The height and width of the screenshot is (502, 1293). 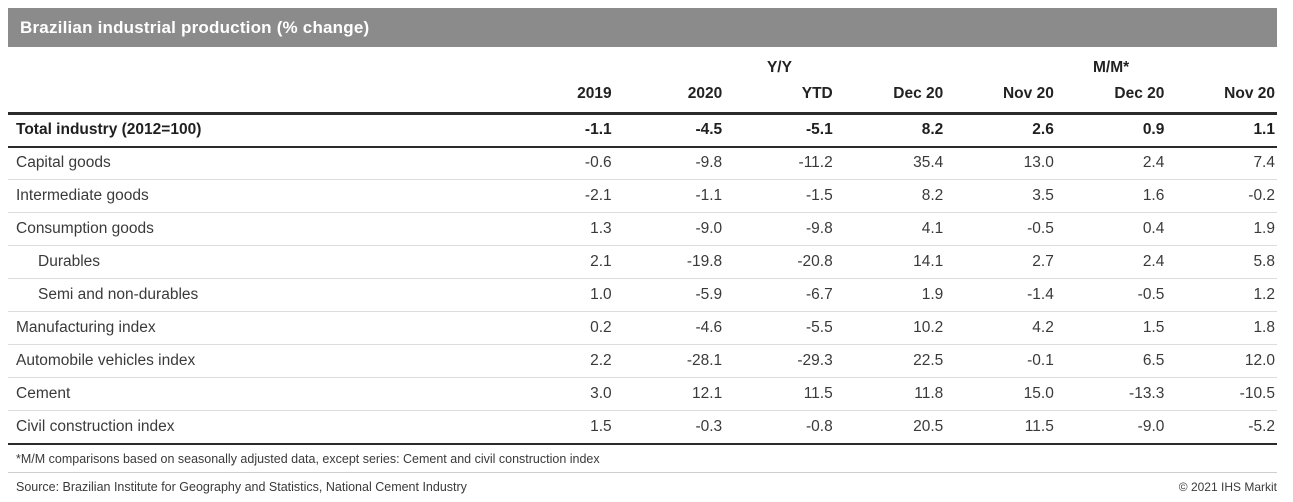 I want to click on cell-value: -6.7, so click(x=819, y=294).